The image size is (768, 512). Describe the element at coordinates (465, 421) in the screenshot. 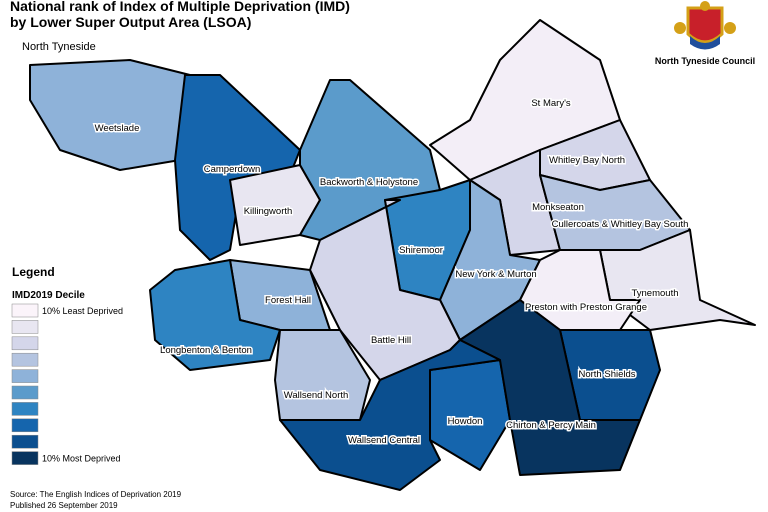

I see `ward-label: Howdon` at that location.